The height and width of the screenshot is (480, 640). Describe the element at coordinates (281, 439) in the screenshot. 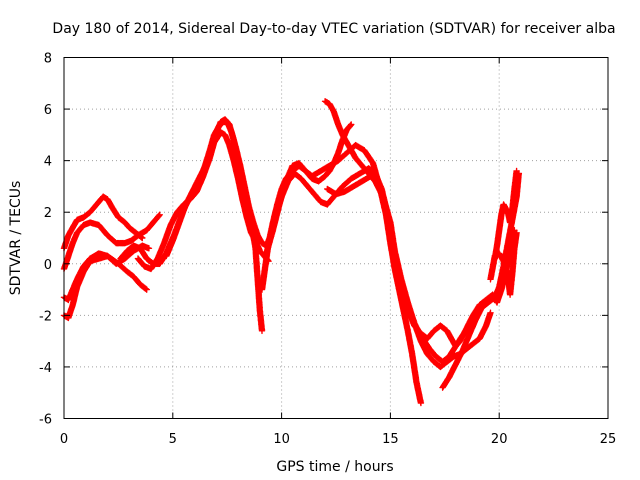

I see `x-tick-label: 10` at that location.